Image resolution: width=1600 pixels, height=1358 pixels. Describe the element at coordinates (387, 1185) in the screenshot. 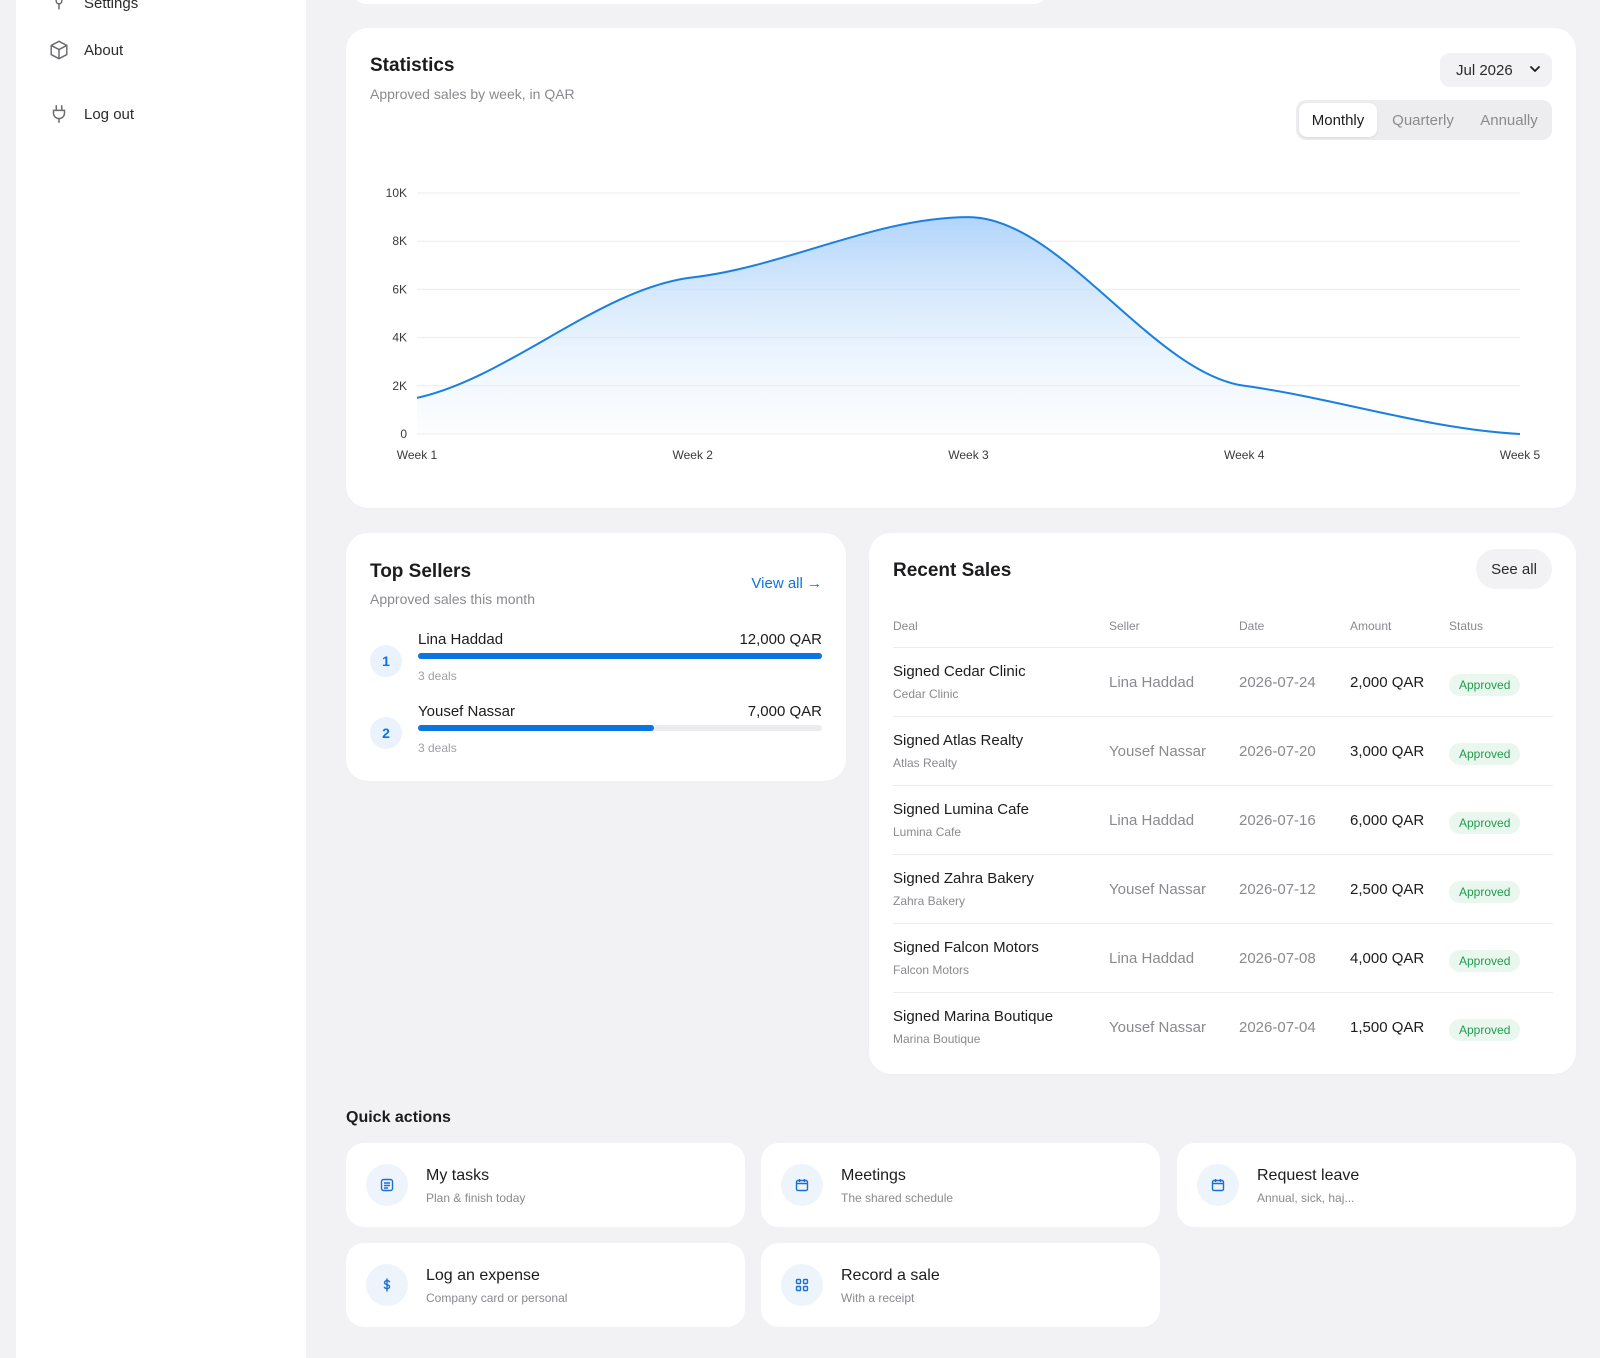

I see `list-icon` at that location.